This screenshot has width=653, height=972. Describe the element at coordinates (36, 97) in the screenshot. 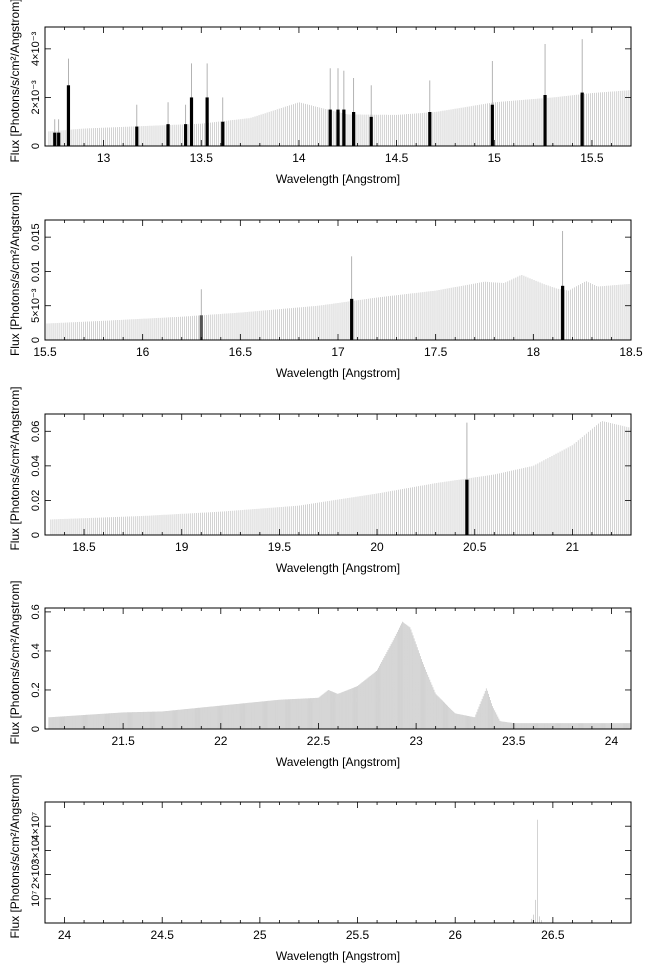

I see `y-tick-label: 2×10⁻³` at that location.